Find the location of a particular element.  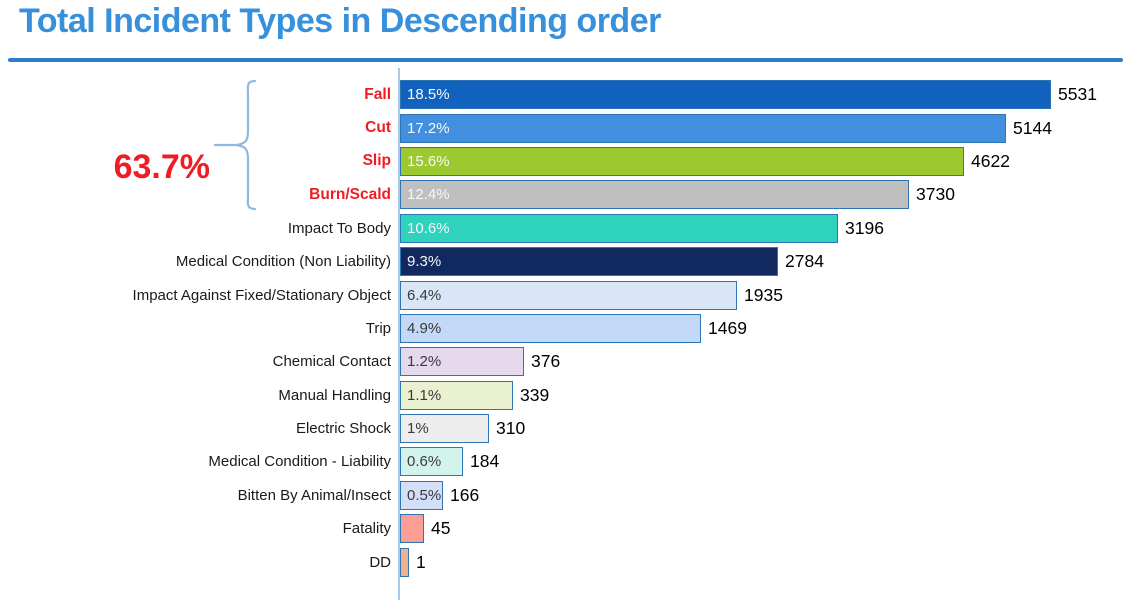

chart-row: Trip 4.9% 1469 is located at coordinates (563, 328).